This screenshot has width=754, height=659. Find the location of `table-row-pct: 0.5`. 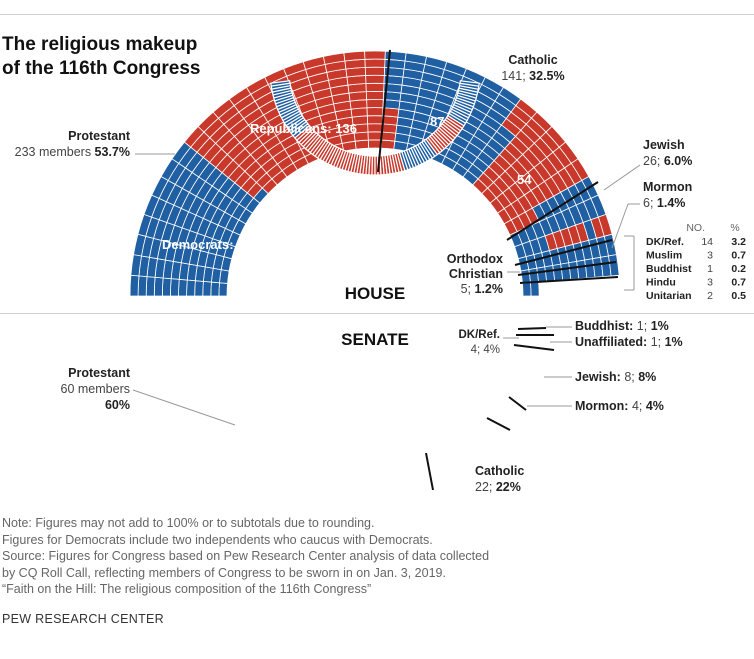

table-row-pct: 0.5 is located at coordinates (738, 296).